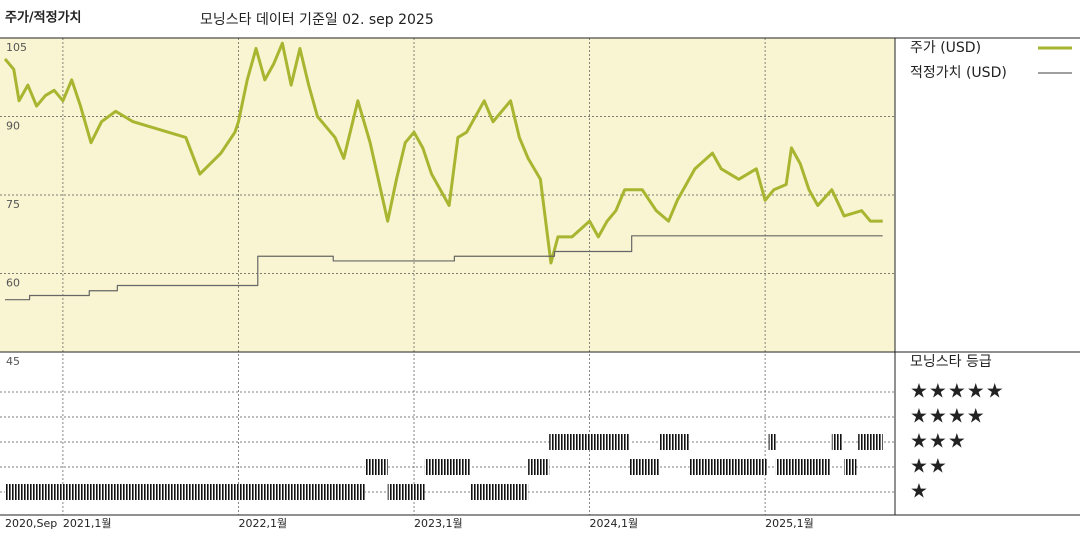 Image resolution: width=1080 pixels, height=540 pixels. I want to click on y-tick-label: 105, so click(16, 47).